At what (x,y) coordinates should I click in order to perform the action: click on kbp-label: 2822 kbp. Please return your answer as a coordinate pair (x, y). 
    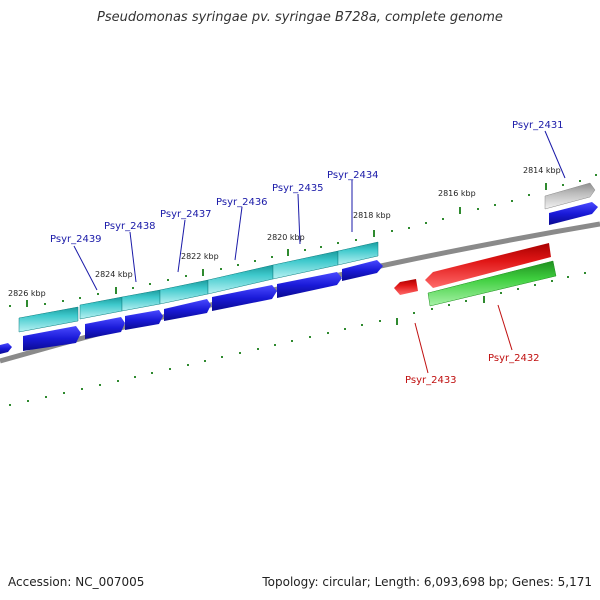
    Looking at the image, I should click on (200, 256).